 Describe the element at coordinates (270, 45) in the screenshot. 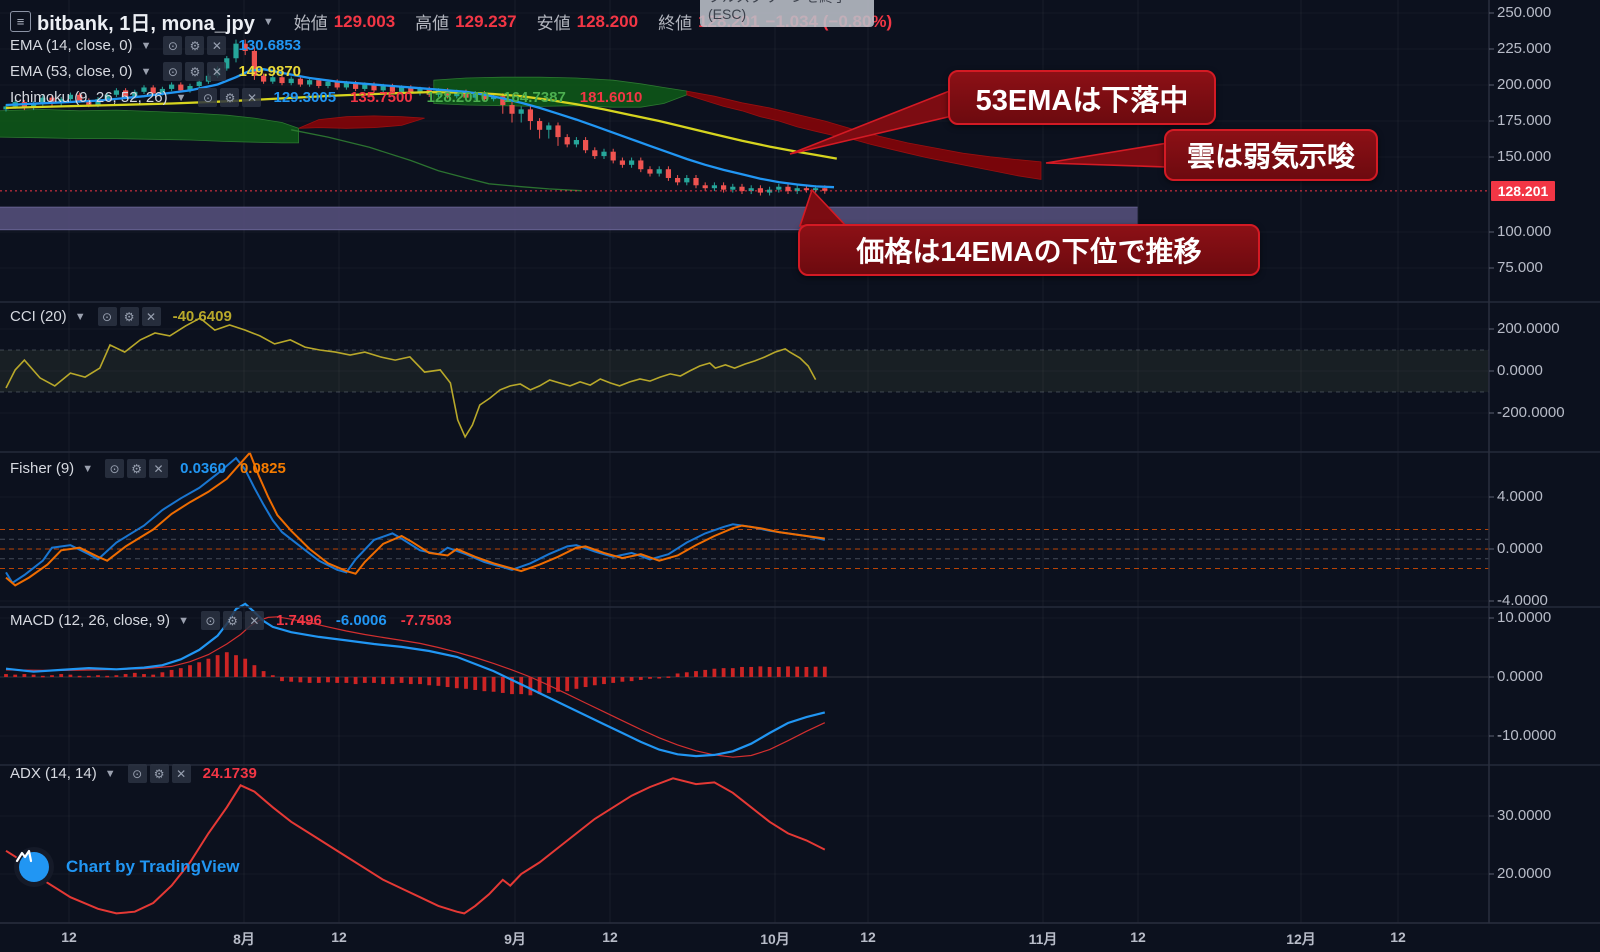

I see `ema14-value: 130.6853` at that location.